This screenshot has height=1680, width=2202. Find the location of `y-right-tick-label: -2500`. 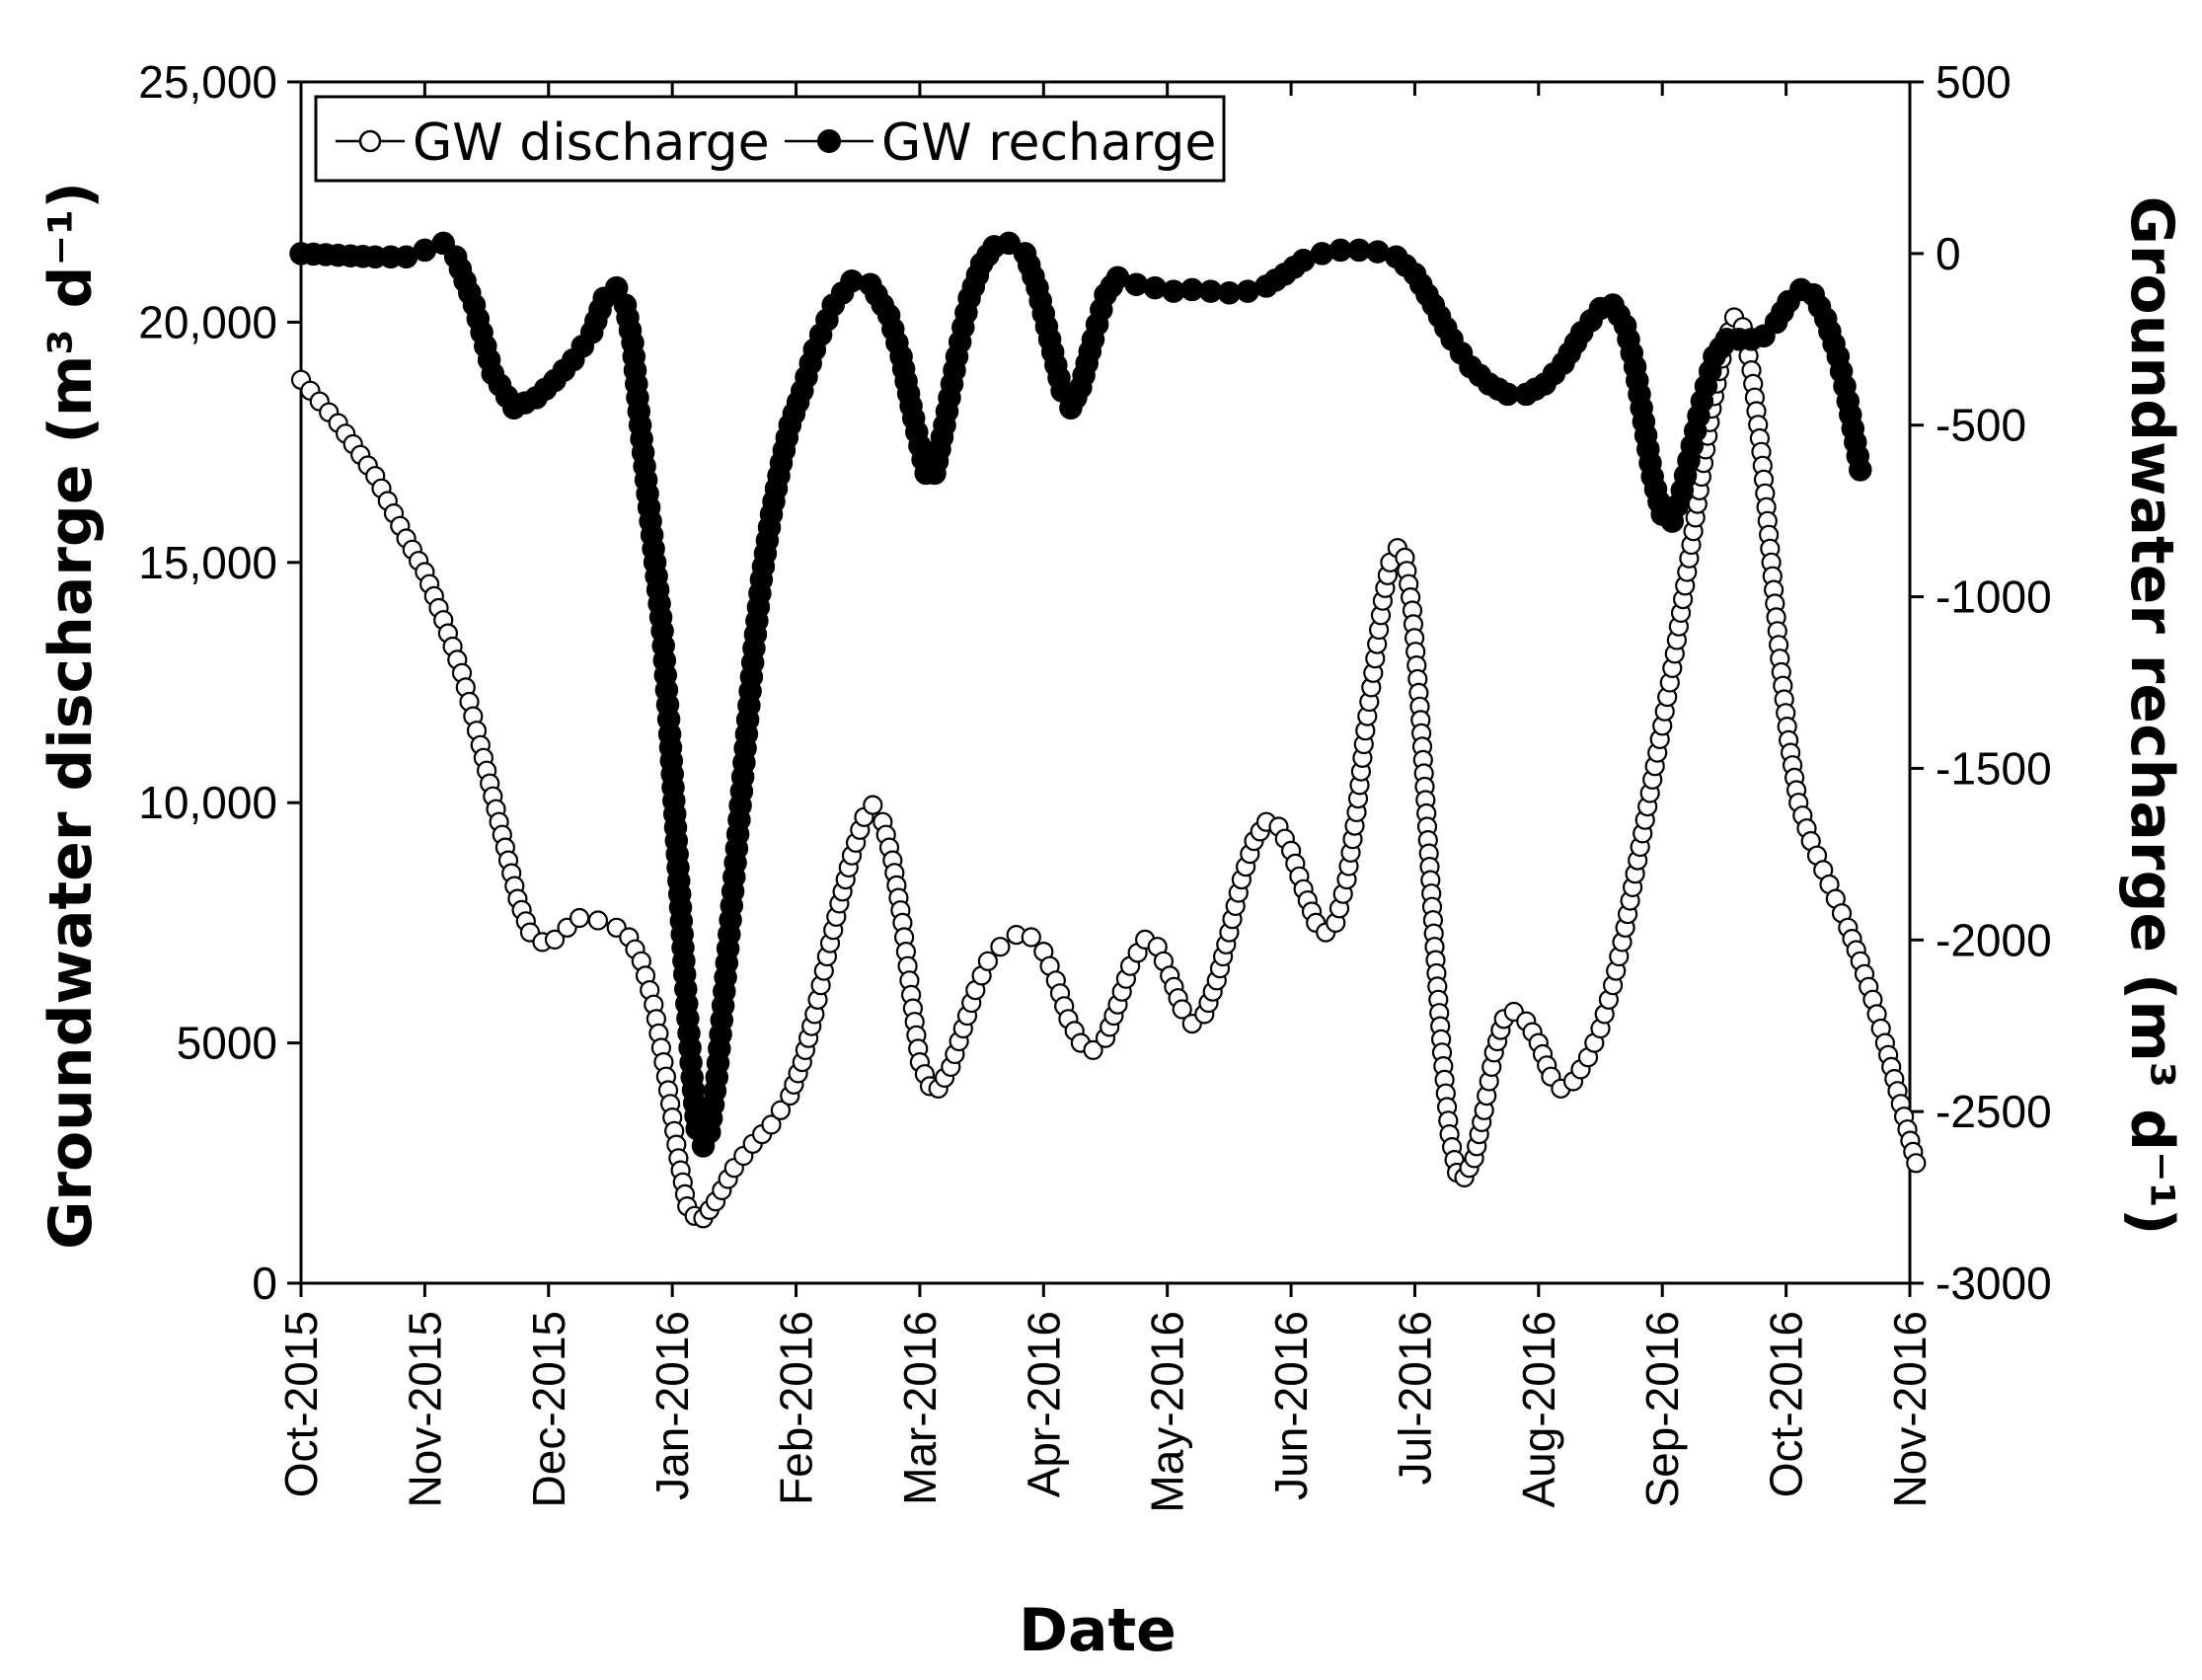

y-right-tick-label: -2500 is located at coordinates (1994, 1111).